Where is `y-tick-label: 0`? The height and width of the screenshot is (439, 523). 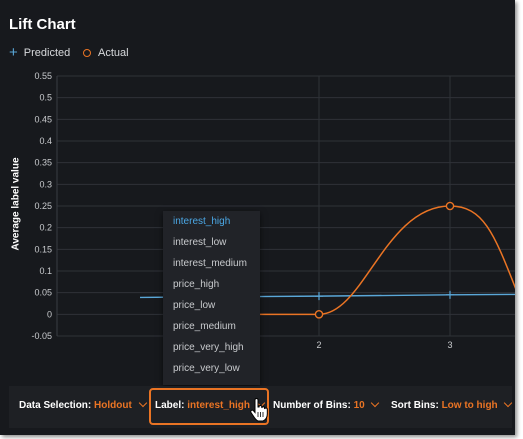 y-tick-label: 0 is located at coordinates (49, 314).